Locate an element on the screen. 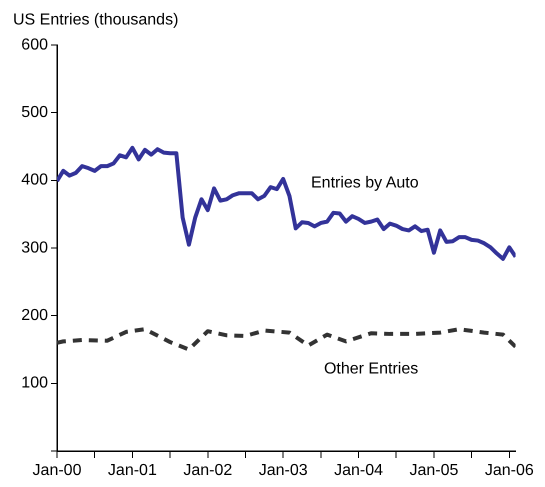 The width and height of the screenshot is (545, 487). y-tick-label: 600 is located at coordinates (34, 45).